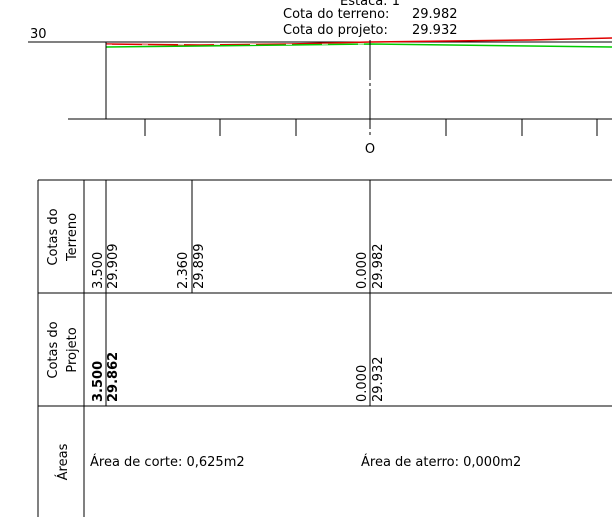 Image resolution: width=612 pixels, height=517 pixels. I want to click on design-row-label-line2: Projeto, so click(72, 349).